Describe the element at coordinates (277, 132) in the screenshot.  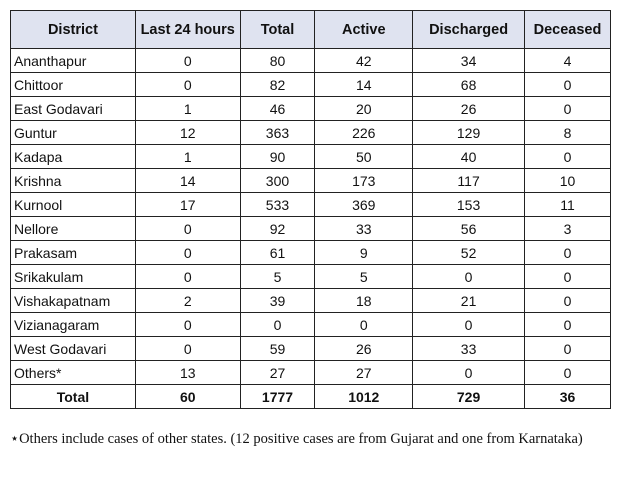
I see `table-cell: 363` at that location.